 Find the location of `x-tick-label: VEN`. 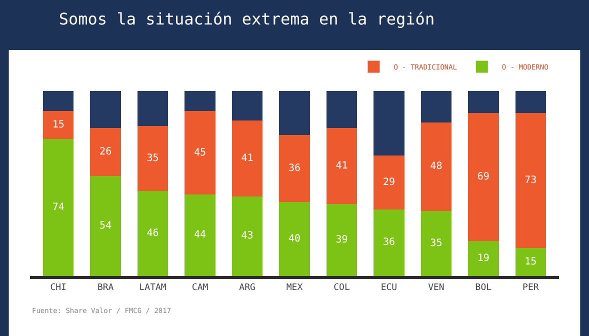

x-tick-label: VEN is located at coordinates (436, 287).